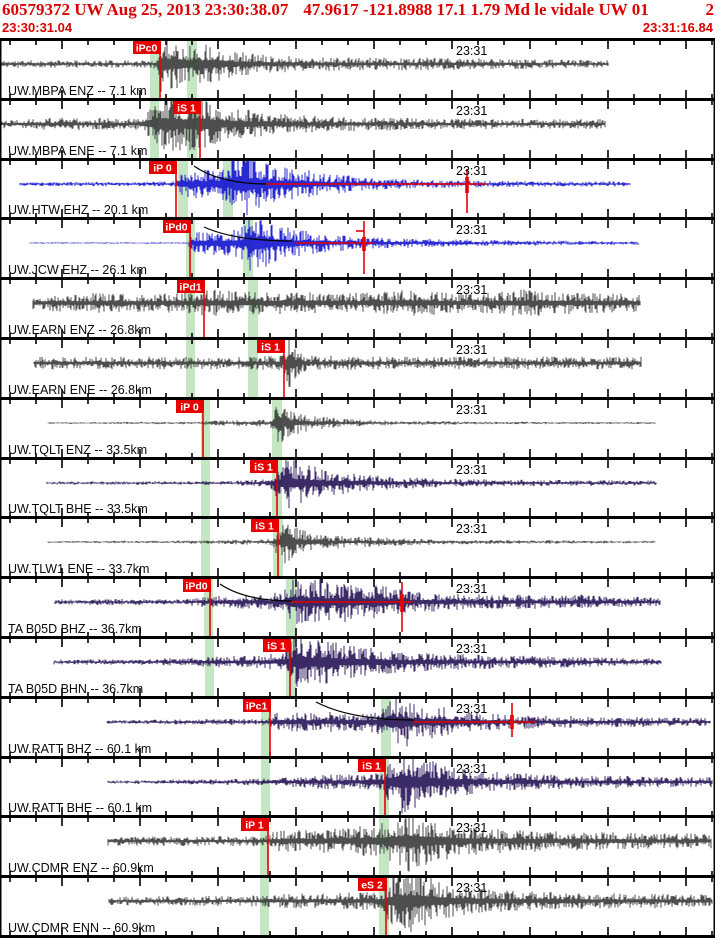  I want to click on station-label: TA B05D BHZ -- 36.7km, so click(75, 629).